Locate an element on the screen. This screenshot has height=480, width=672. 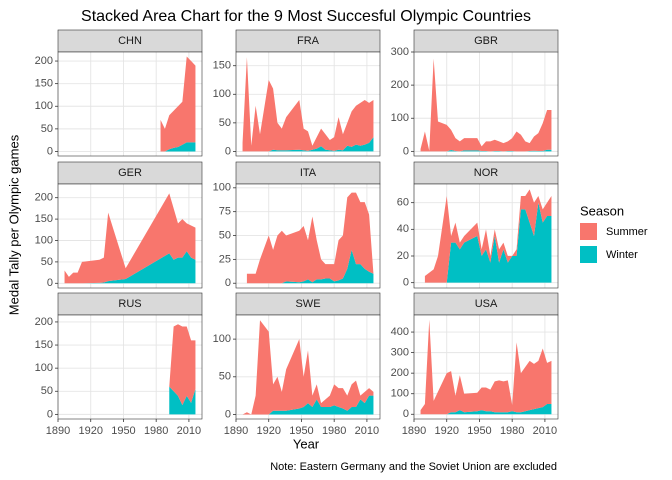
strip-label: CHN is located at coordinates (130, 41).